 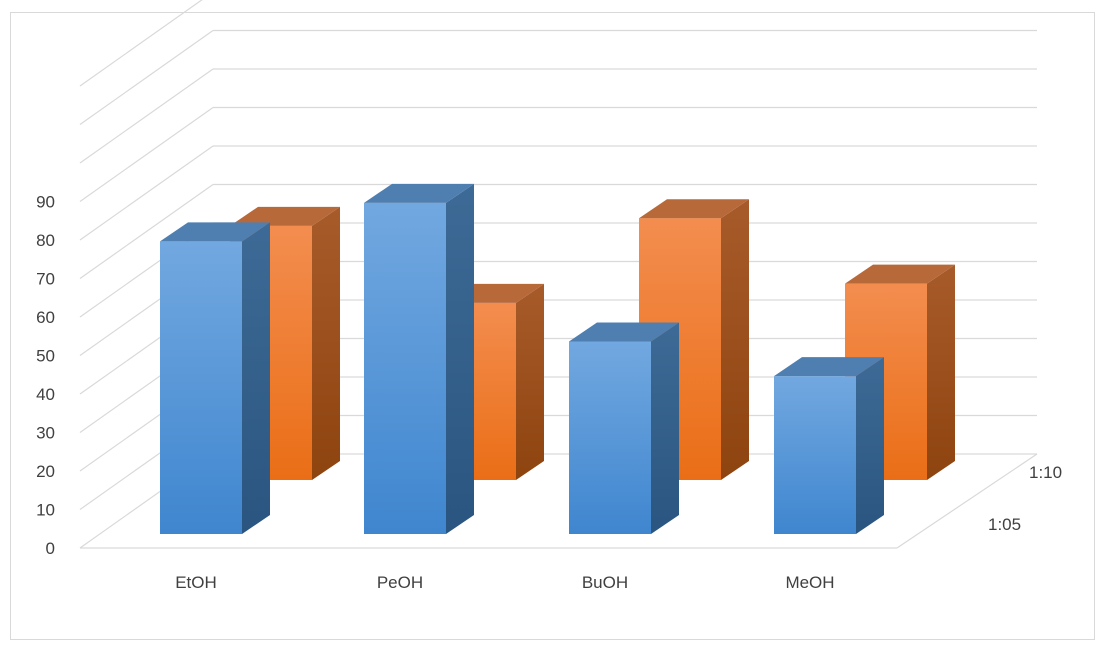 I want to click on bar-1-10-buoh-top, so click(x=694, y=209).